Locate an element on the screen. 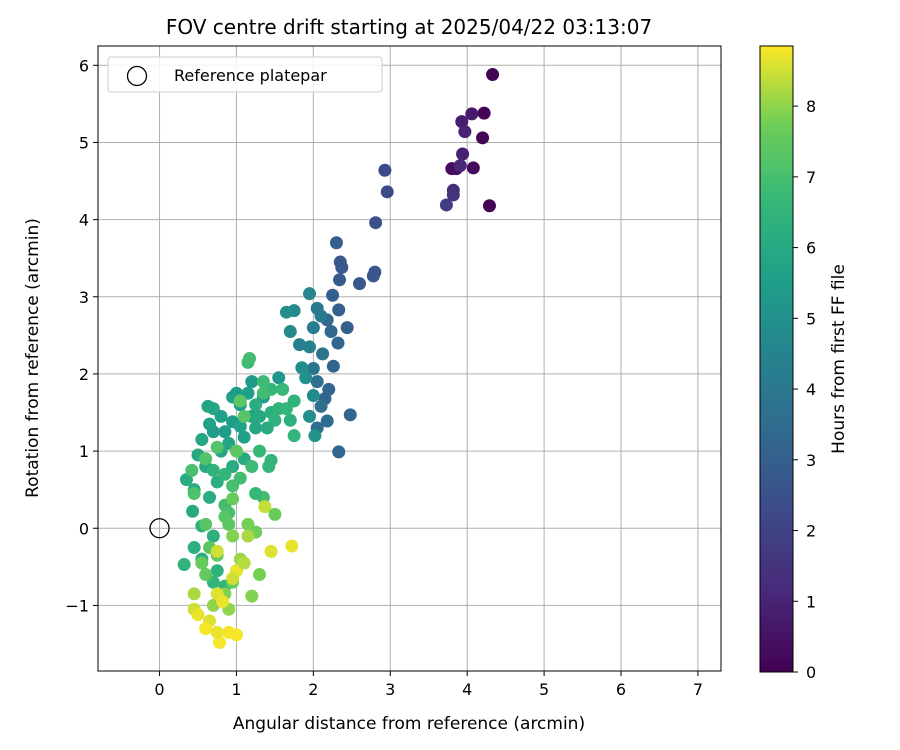 The width and height of the screenshot is (900, 750). colorbar-tick-label: 5 is located at coordinates (811, 318).